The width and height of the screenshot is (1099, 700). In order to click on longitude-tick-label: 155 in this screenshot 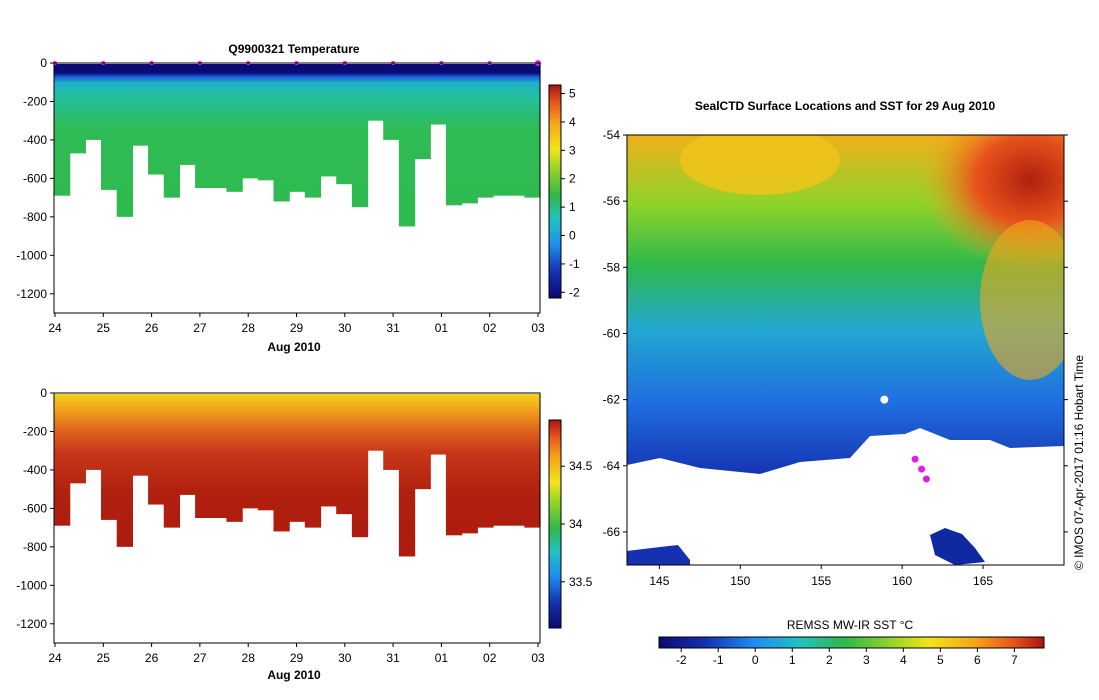, I will do `click(821, 581)`.